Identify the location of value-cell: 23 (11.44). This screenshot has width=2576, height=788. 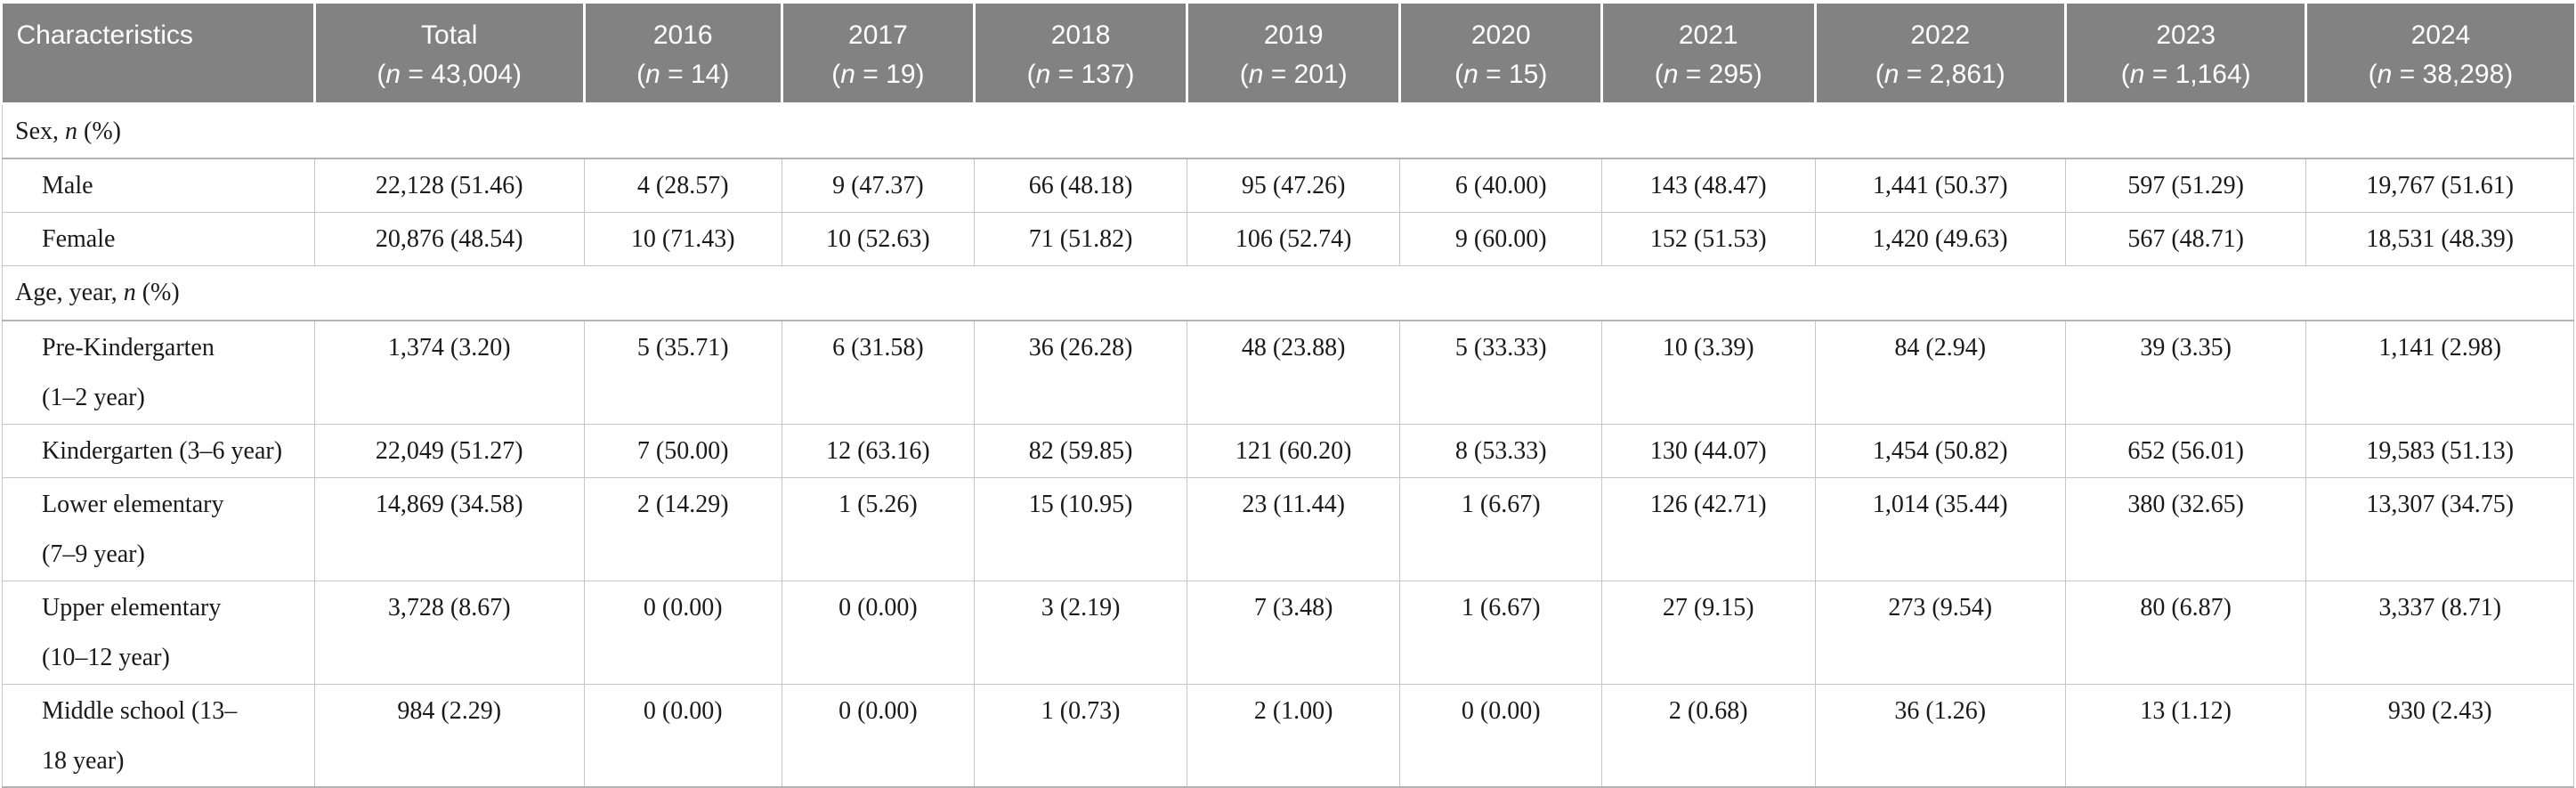
(1294, 529).